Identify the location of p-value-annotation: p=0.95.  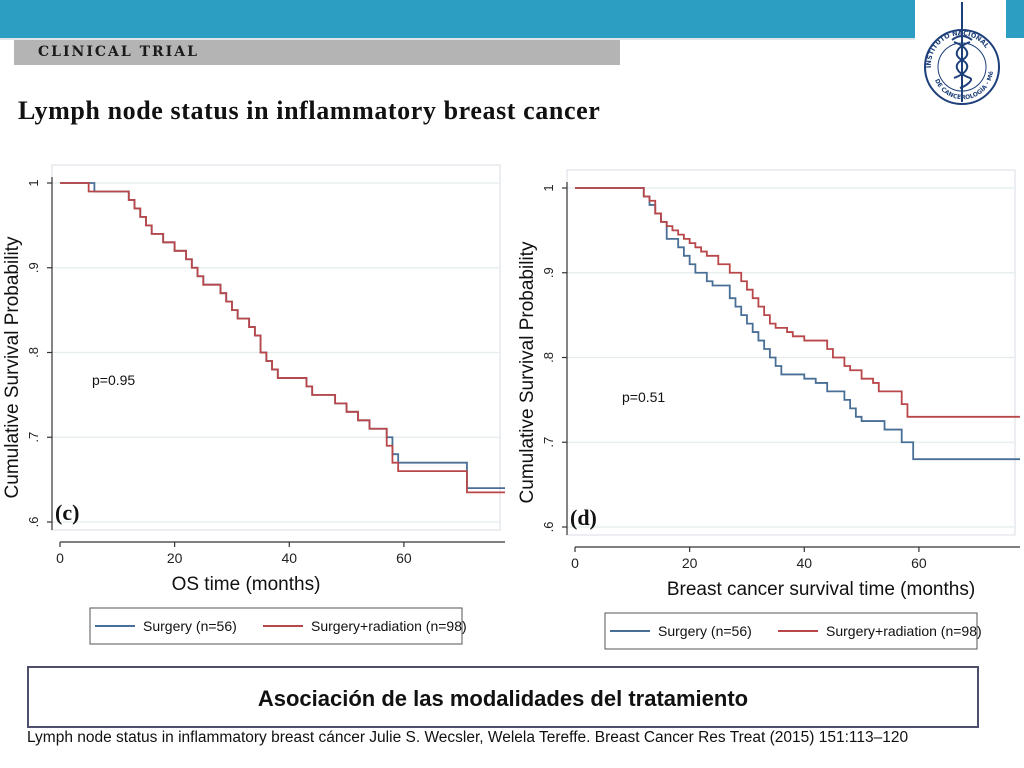
(113, 380).